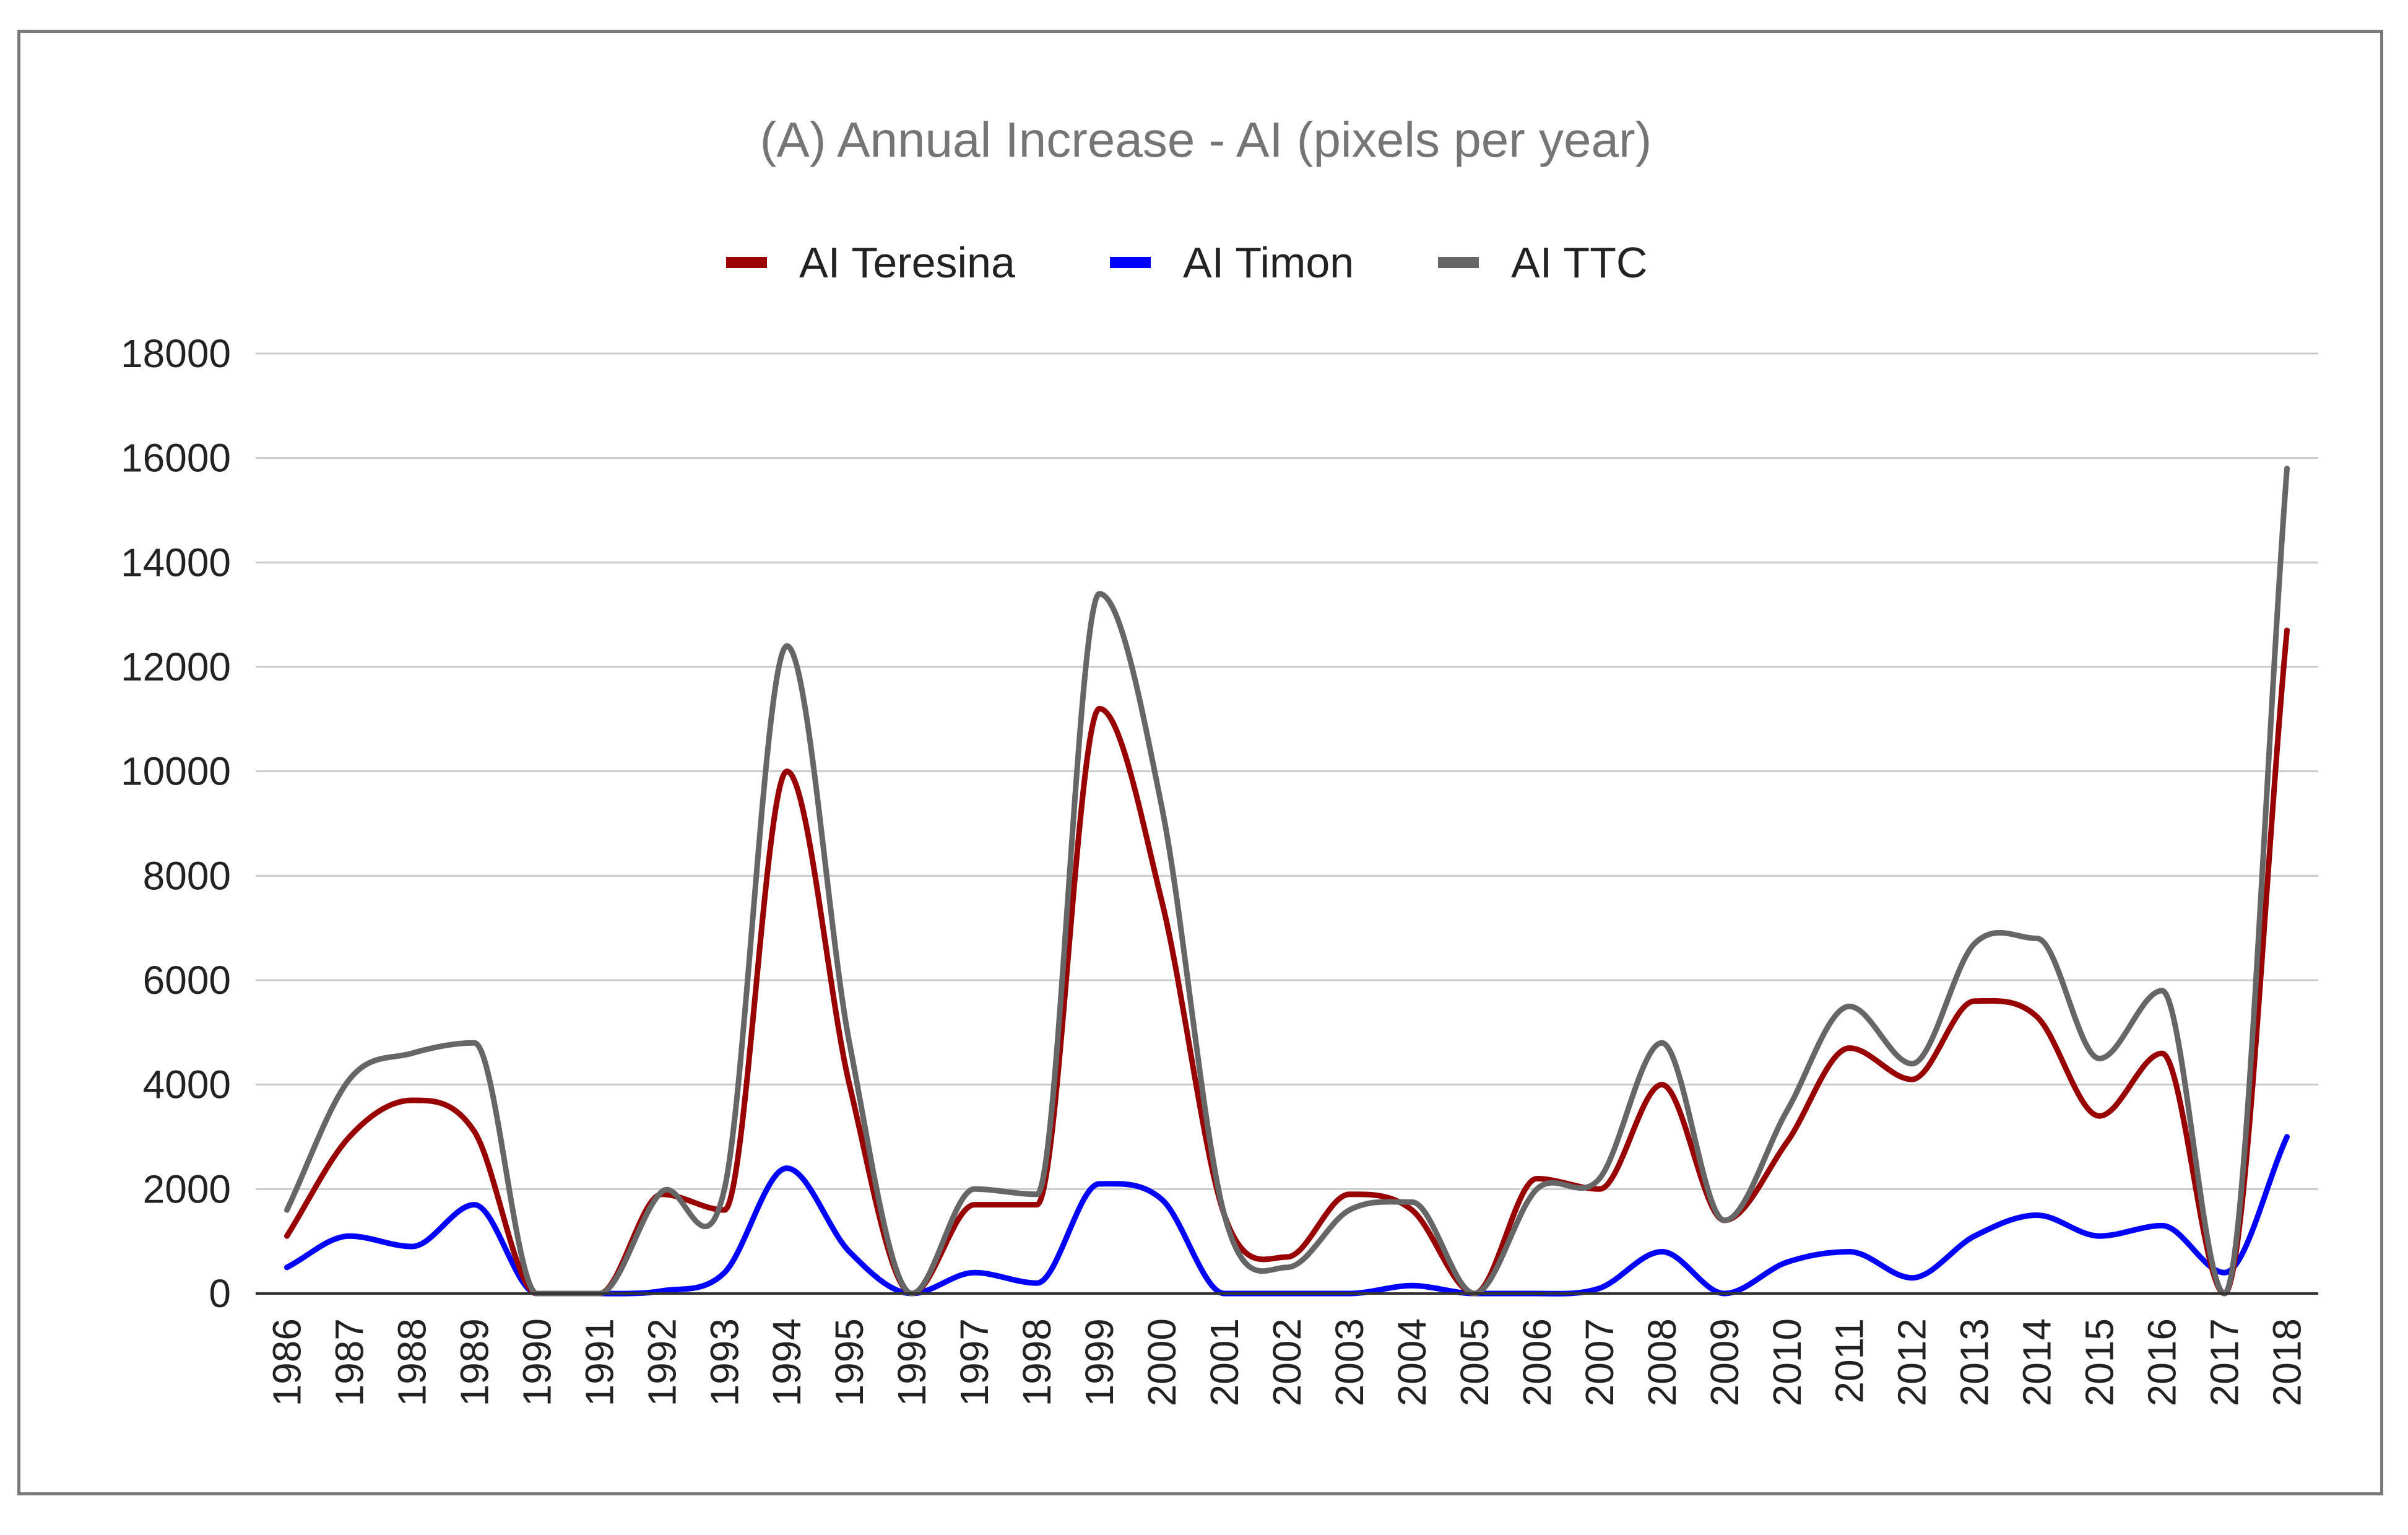 Image resolution: width=2408 pixels, height=1535 pixels. What do you see at coordinates (1474, 1362) in the screenshot?
I see `x-tick-label: 2005` at bounding box center [1474, 1362].